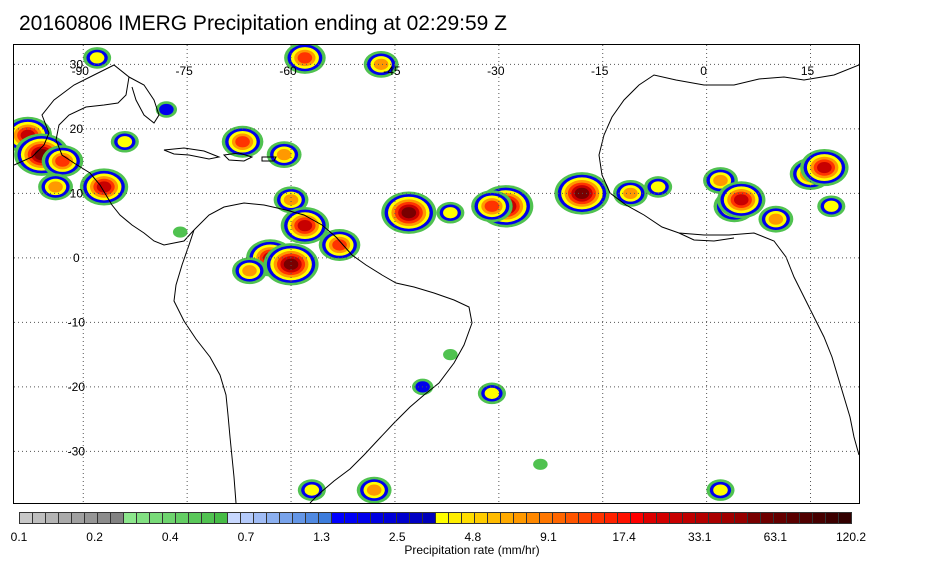  Describe the element at coordinates (94, 537) in the screenshot. I see `colorbar-label: 0.2` at that location.